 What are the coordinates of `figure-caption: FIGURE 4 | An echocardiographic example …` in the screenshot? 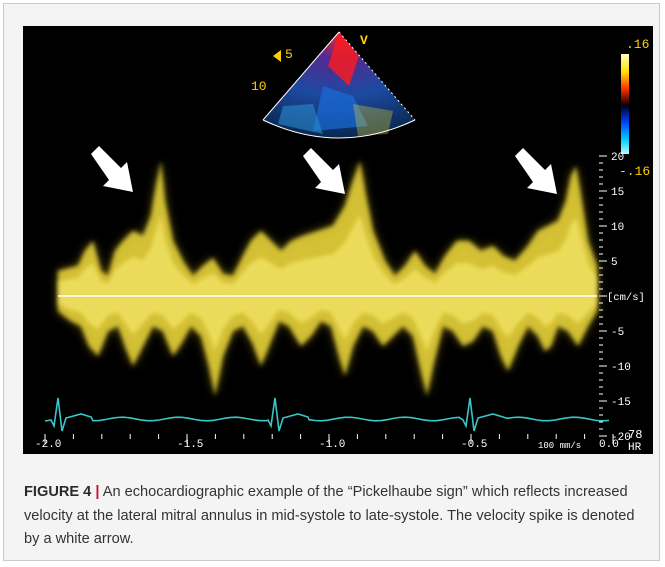 It's located at (336, 516).